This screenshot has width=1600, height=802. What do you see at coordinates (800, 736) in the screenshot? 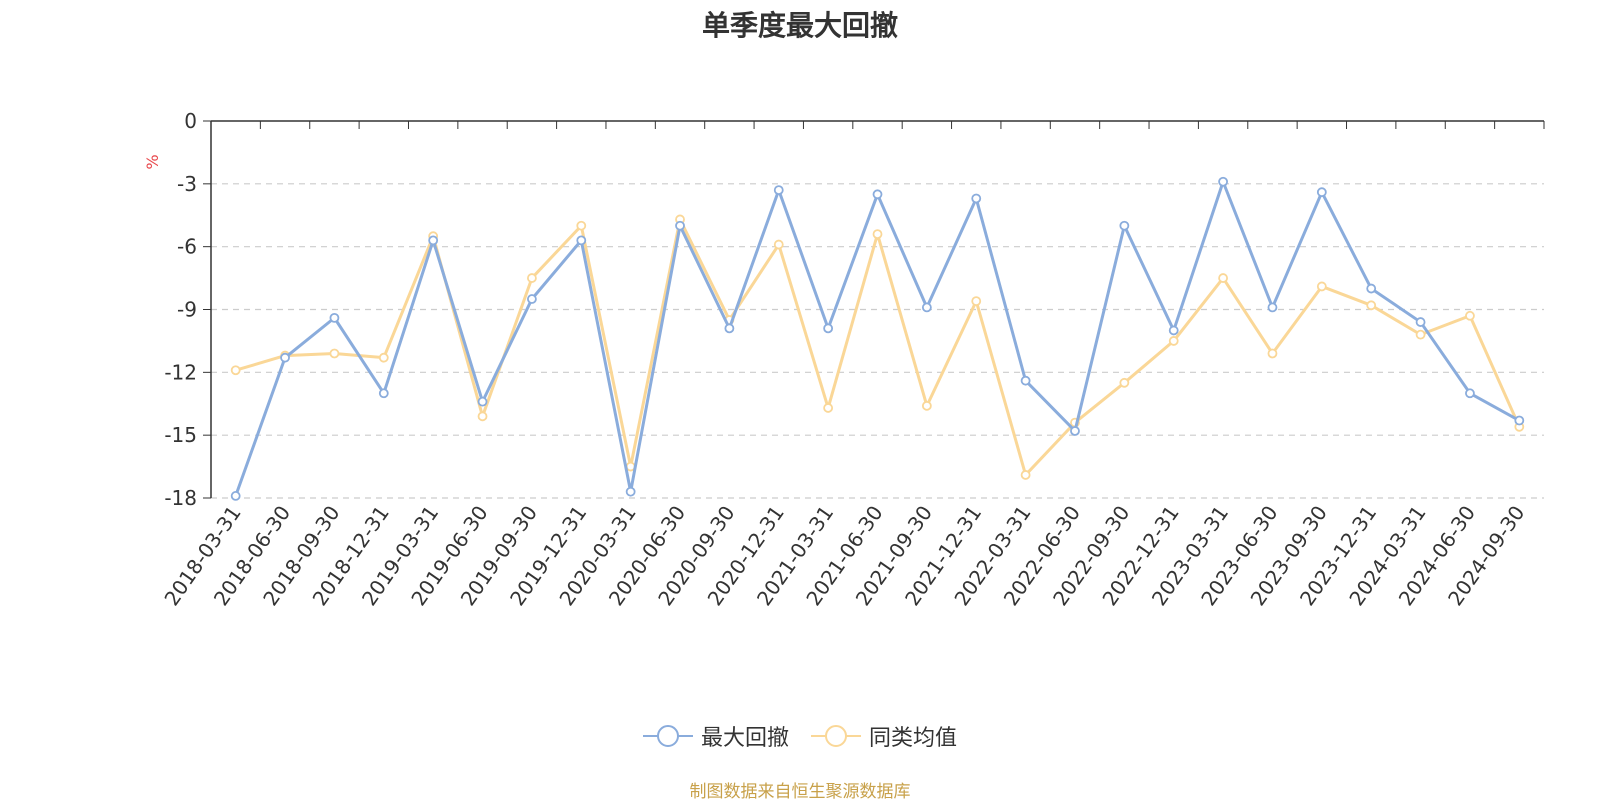
I see `legend: 最大回撤 同类均值` at bounding box center [800, 736].